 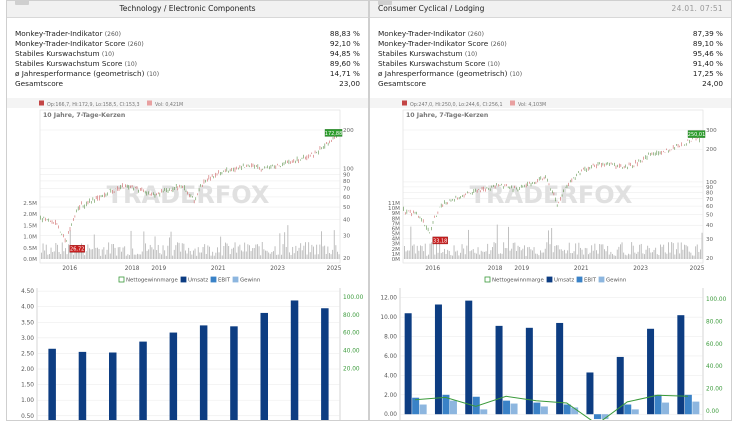 What do you see at coordinates (69, 63) in the screenshot?
I see `metric-label: Stabiles Kurswachstum Score` at bounding box center [69, 63].